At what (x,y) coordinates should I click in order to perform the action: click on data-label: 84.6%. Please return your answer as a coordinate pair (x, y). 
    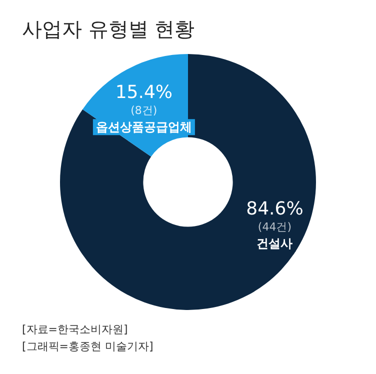
    Looking at the image, I should click on (275, 209).